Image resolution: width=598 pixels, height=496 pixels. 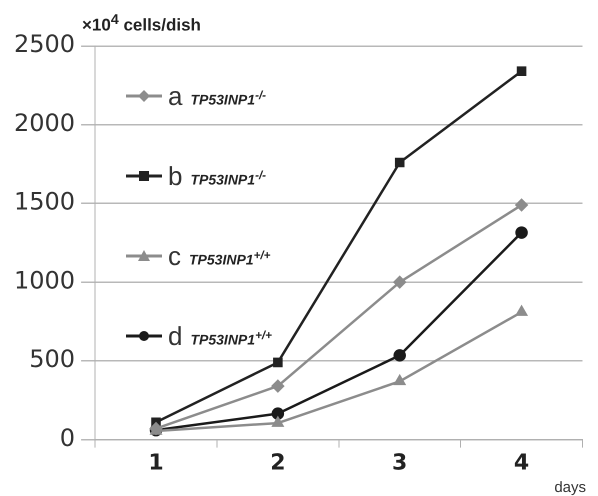 What do you see at coordinates (156, 463) in the screenshot?
I see `x-tick-label: 1` at bounding box center [156, 463].